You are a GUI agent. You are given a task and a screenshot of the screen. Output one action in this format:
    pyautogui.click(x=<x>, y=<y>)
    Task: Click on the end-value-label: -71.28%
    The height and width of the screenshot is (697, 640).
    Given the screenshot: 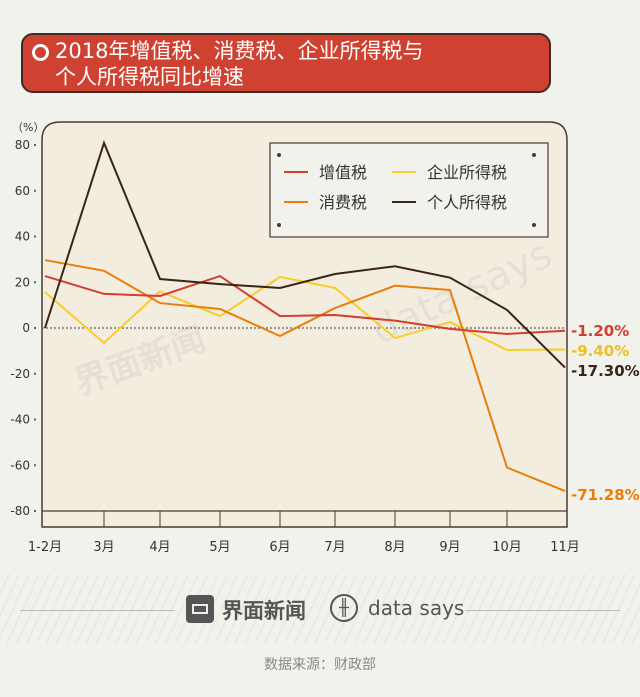 What is the action you would take?
    pyautogui.click(x=605, y=495)
    